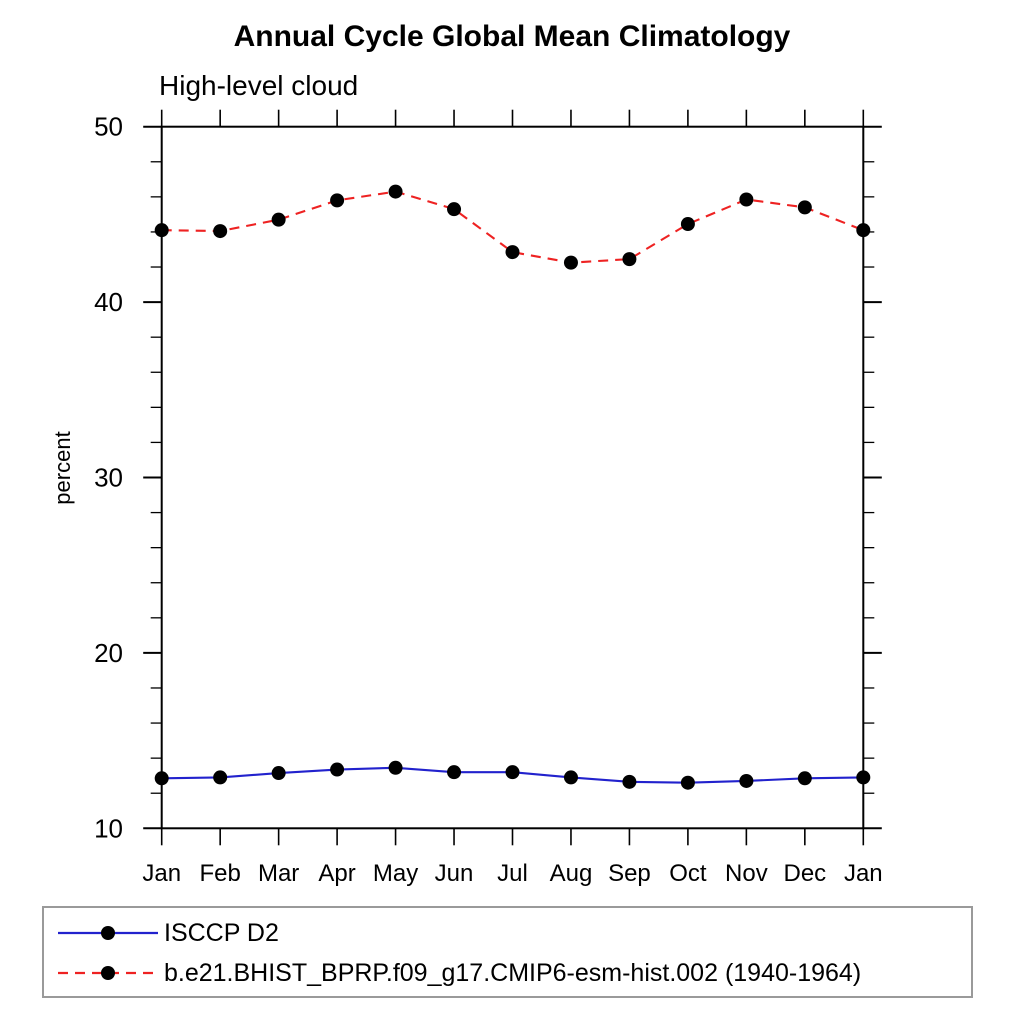 Image resolution: width=1024 pixels, height=1024 pixels. Describe the element at coordinates (512, 873) in the screenshot. I see `x-tick-label: Jul` at that location.